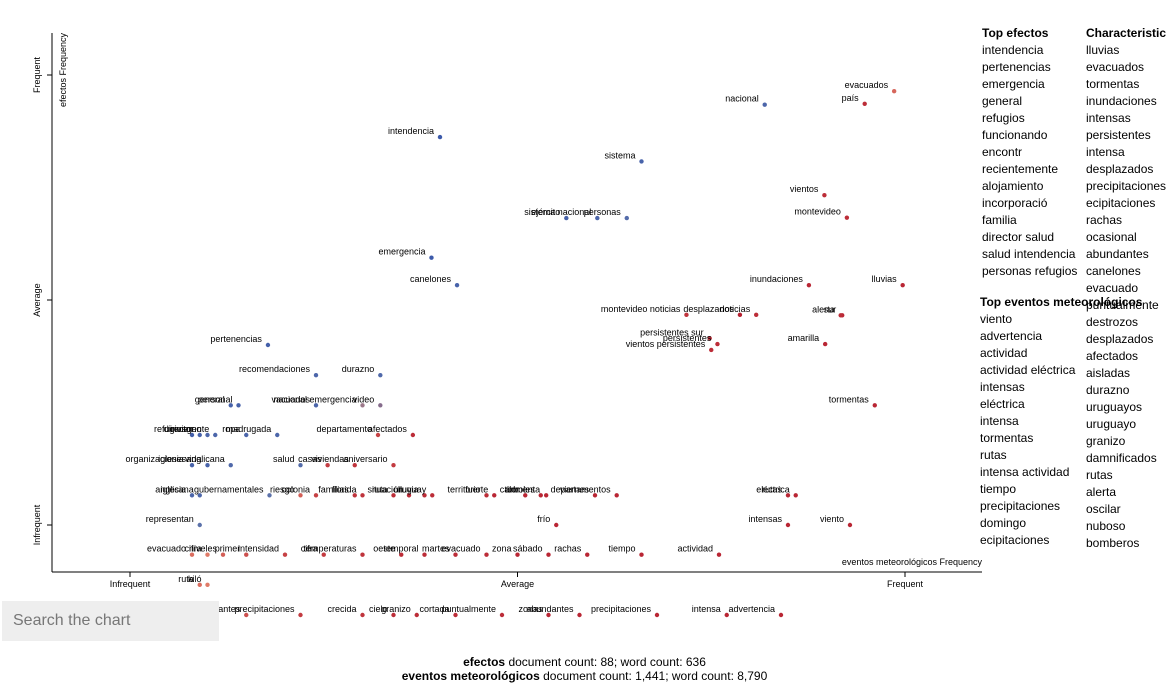 This screenshot has height=686, width=1169. I want to click on top-efectos-term: director salud, so click(1018, 237).